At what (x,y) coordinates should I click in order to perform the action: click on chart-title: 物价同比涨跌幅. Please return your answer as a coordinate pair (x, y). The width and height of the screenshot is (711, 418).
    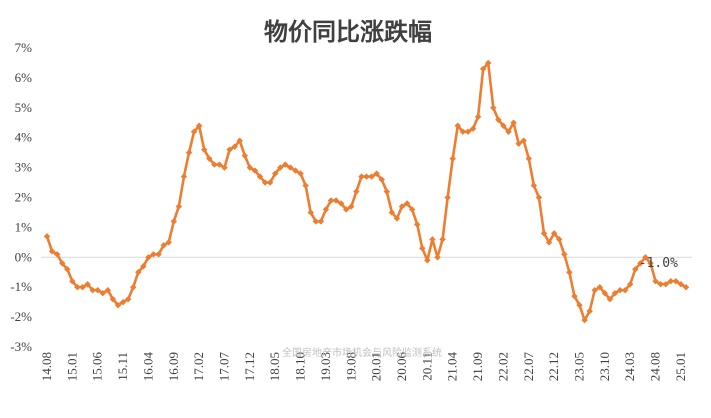
    Looking at the image, I should click on (348, 32).